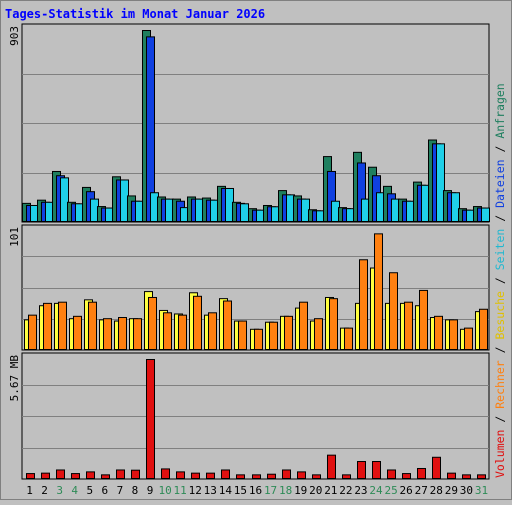  Describe the element at coordinates (451, 490) in the screenshot. I see `x-tick-label: 29` at that location.